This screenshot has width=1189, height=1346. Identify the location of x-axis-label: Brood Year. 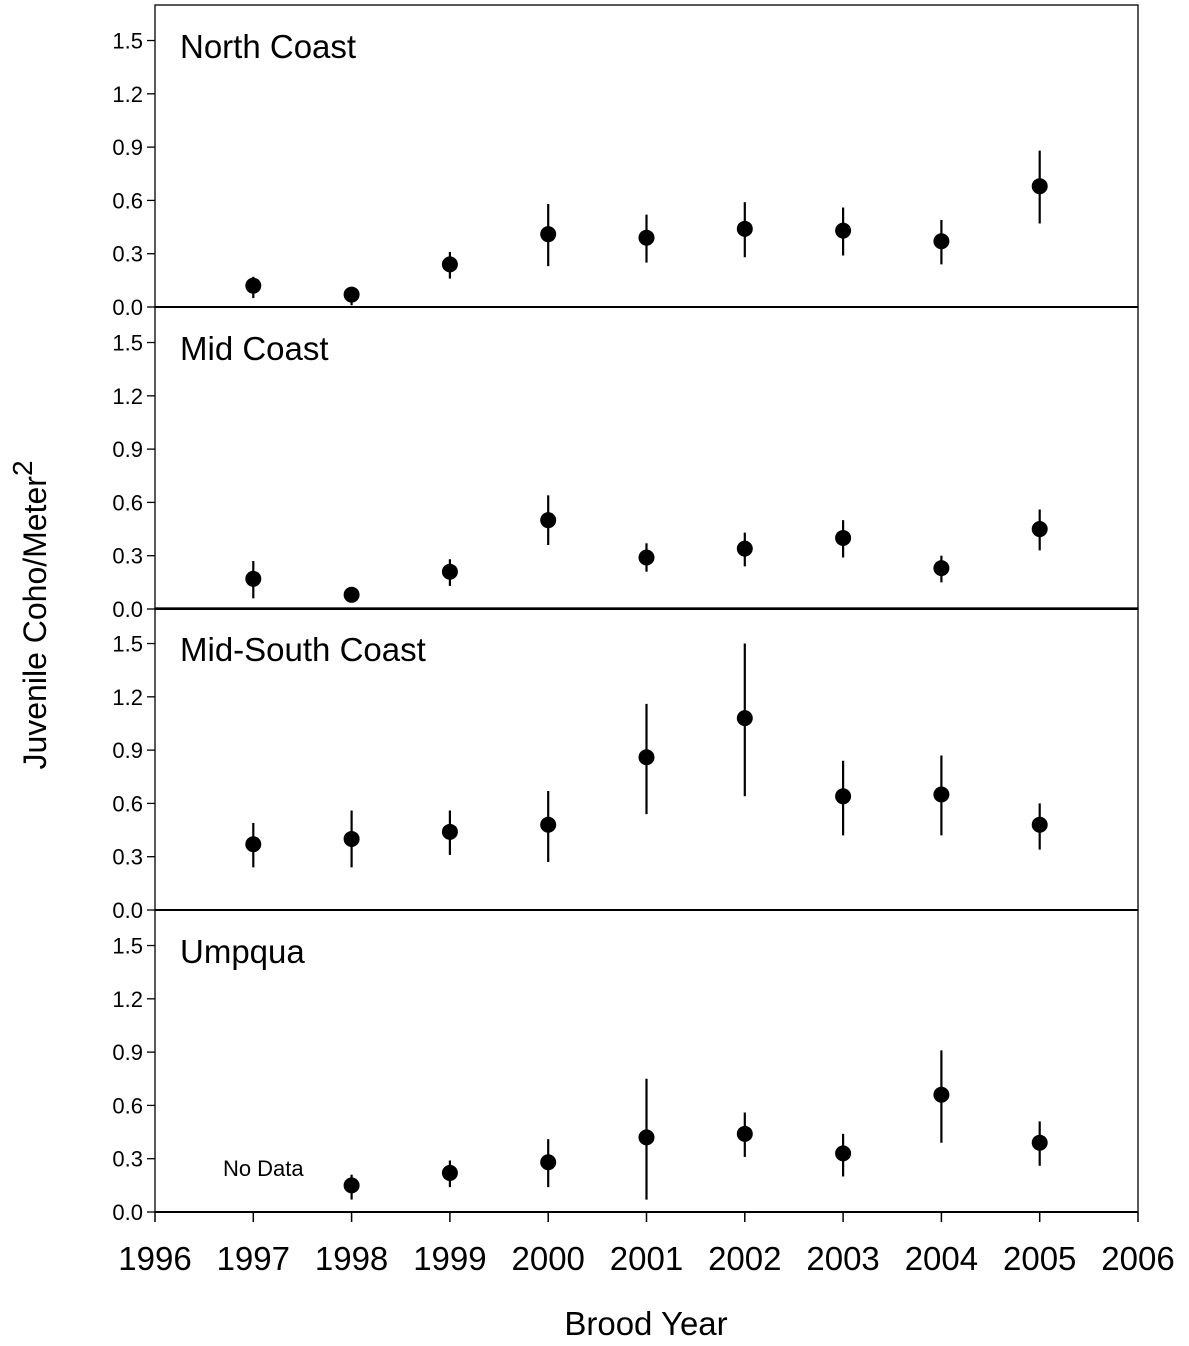
(645, 1323).